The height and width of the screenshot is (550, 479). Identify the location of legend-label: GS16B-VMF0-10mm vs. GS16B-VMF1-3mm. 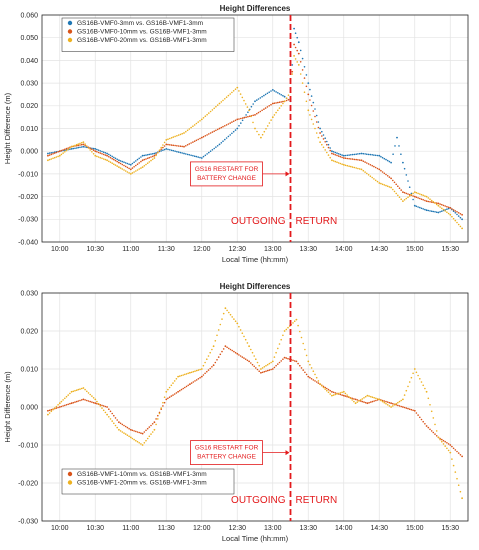
(142, 32).